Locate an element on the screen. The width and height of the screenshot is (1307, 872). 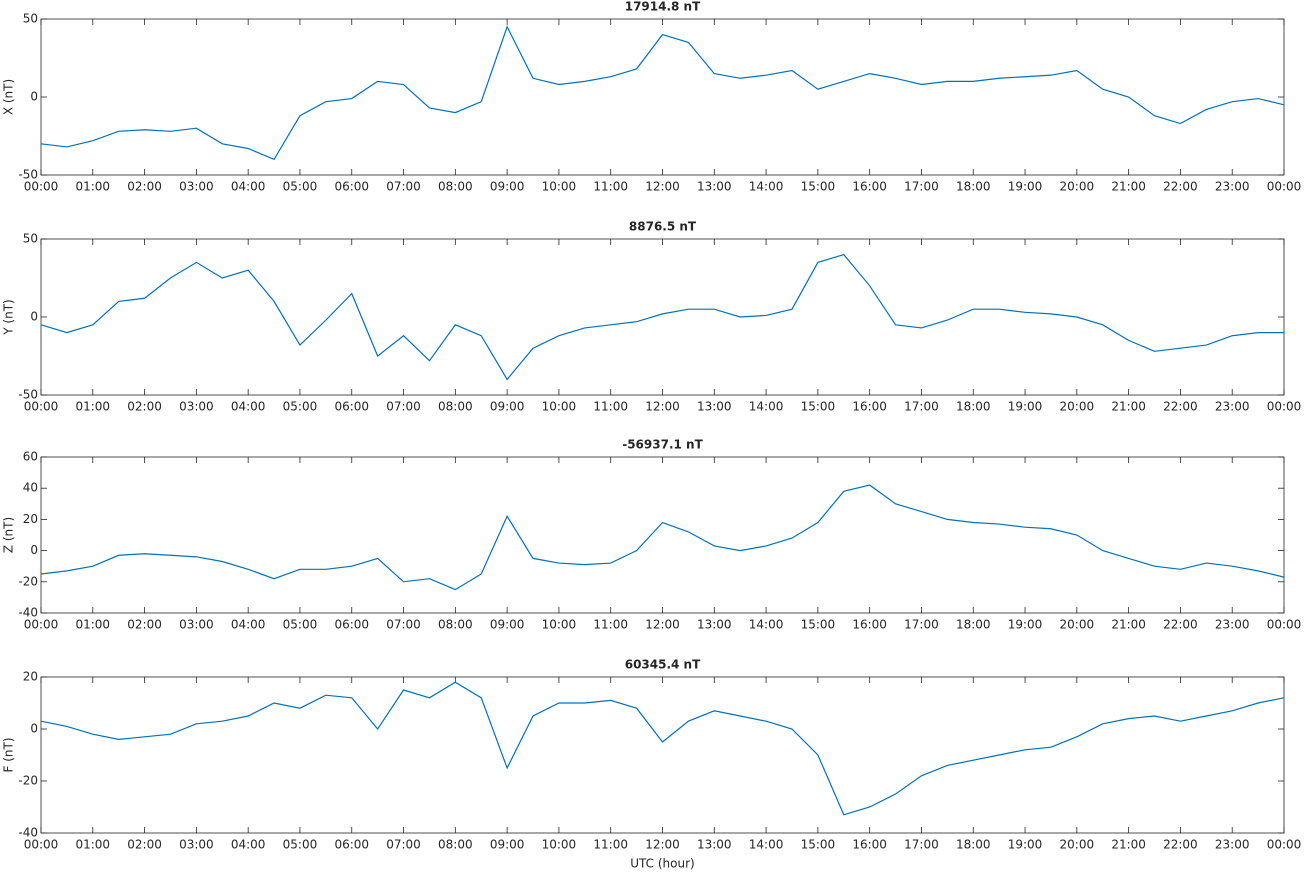
chart-title: -56937.1 nT is located at coordinates (662, 445).